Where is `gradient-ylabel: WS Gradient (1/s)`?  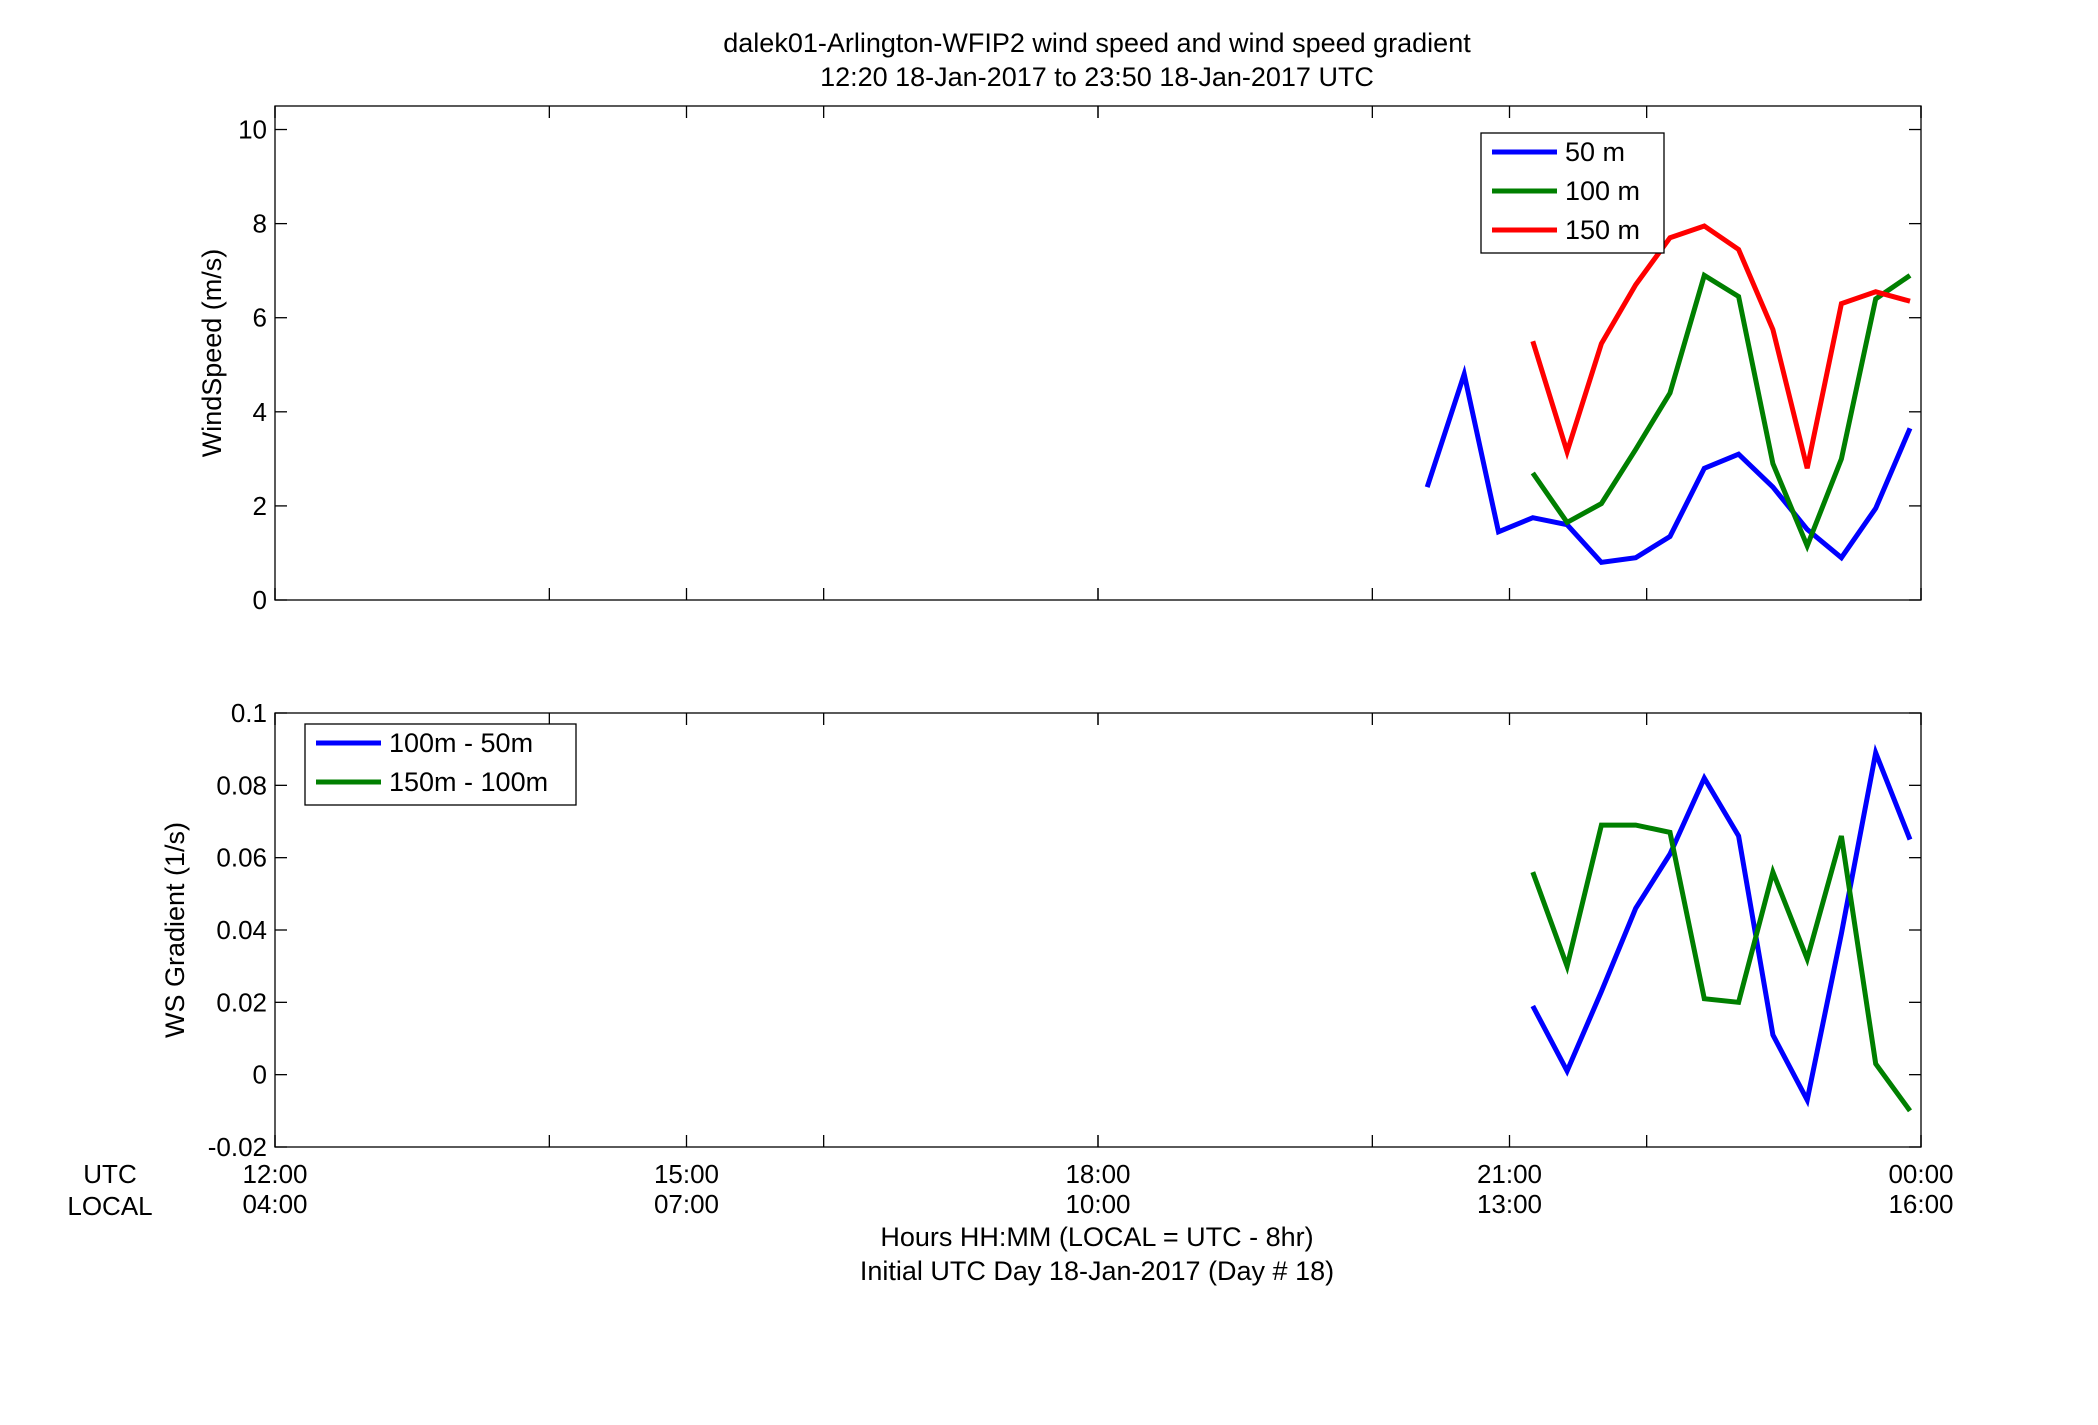 gradient-ylabel: WS Gradient (1/s) is located at coordinates (175, 930).